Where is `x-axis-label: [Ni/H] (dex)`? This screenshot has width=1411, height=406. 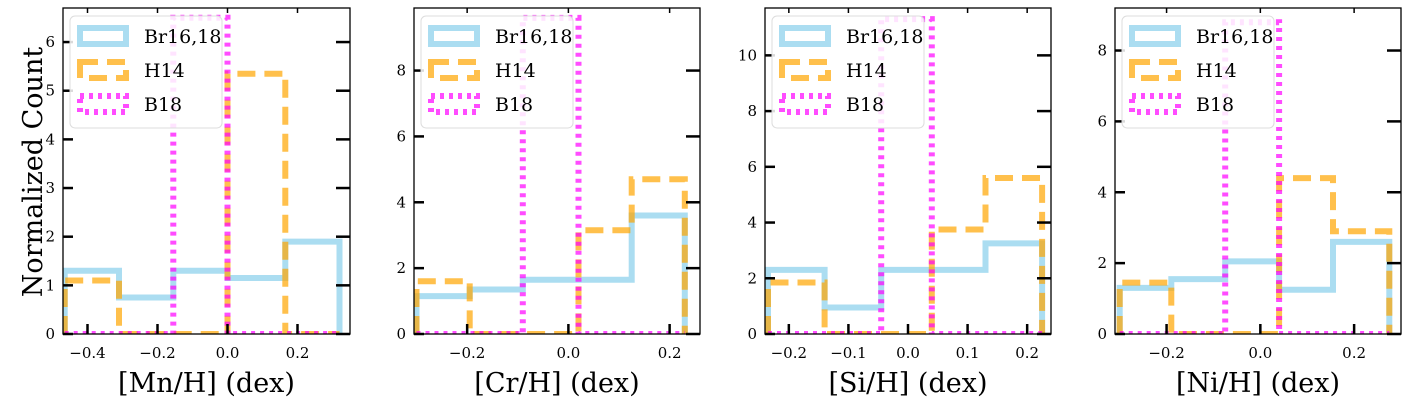
x-axis-label: [Ni/H] (dex) is located at coordinates (1258, 383).